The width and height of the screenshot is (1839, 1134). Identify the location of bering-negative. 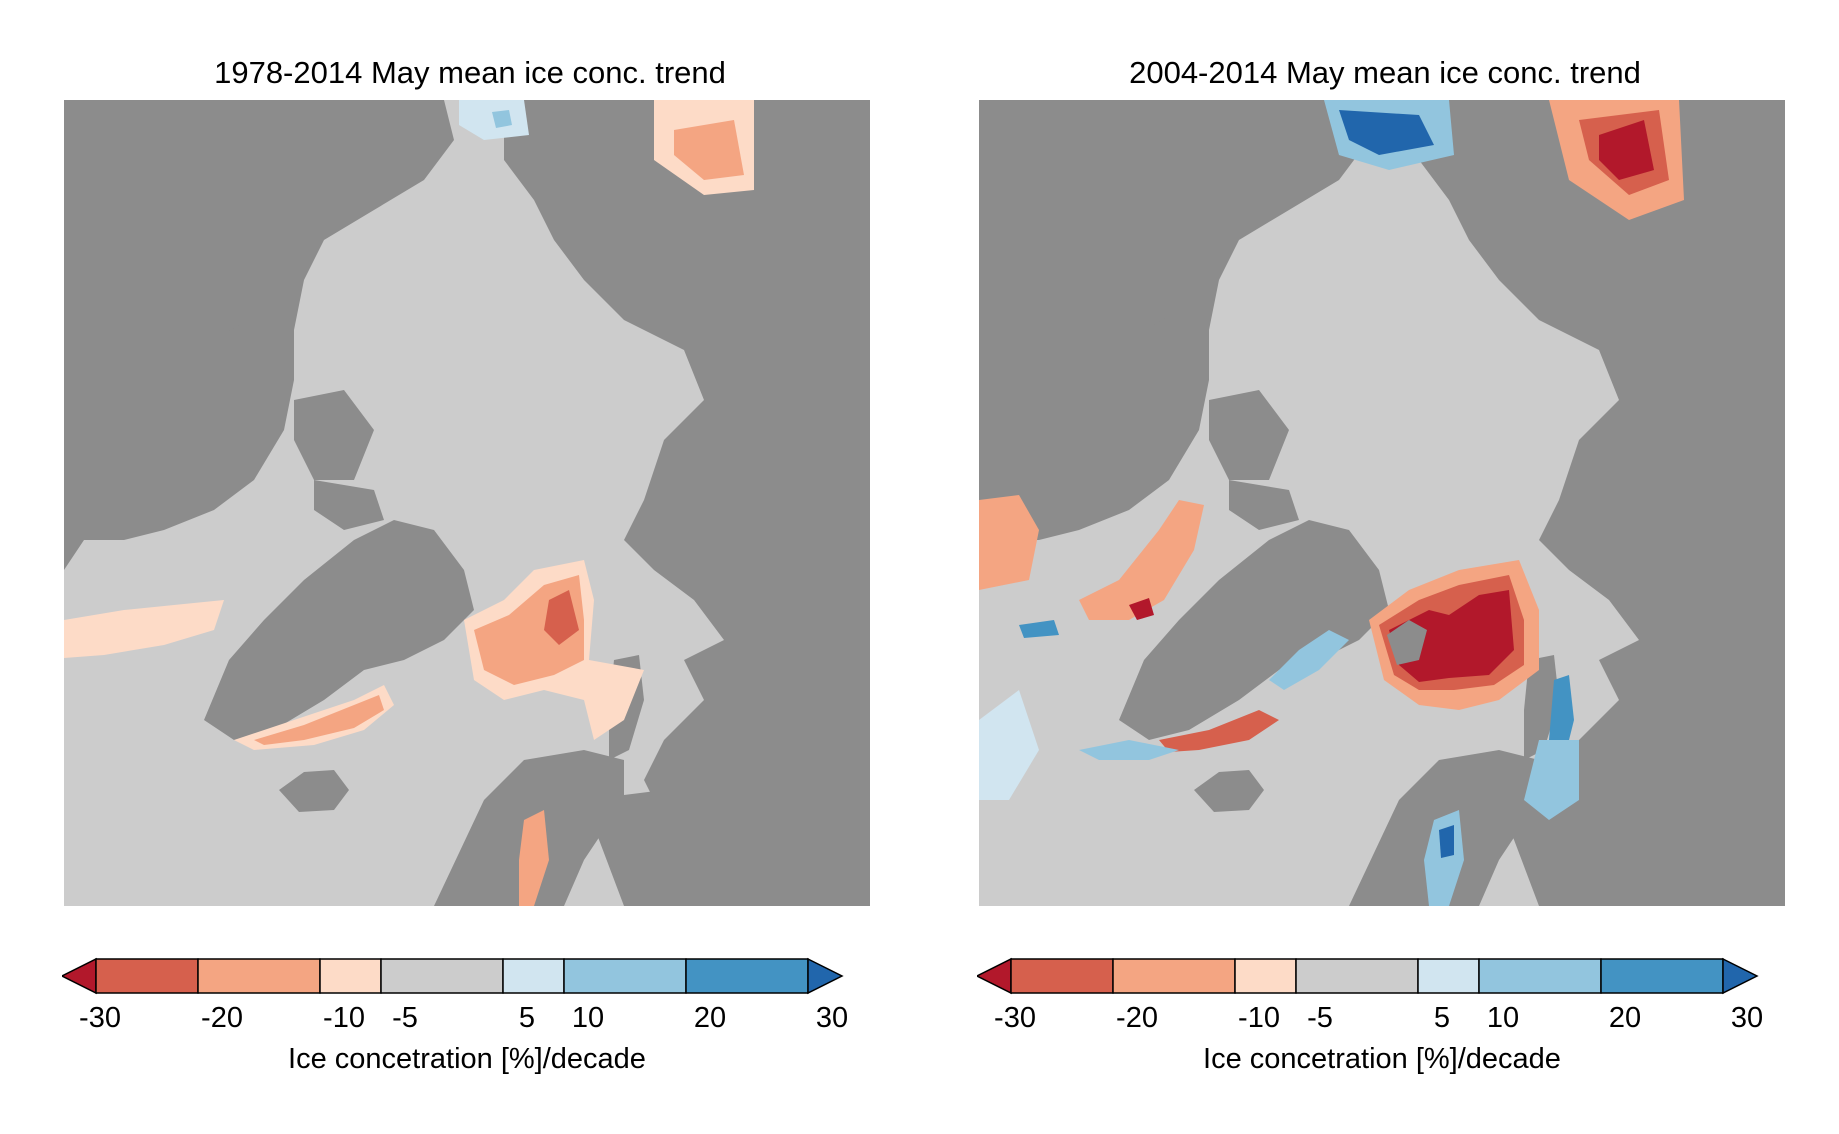
(709, 150).